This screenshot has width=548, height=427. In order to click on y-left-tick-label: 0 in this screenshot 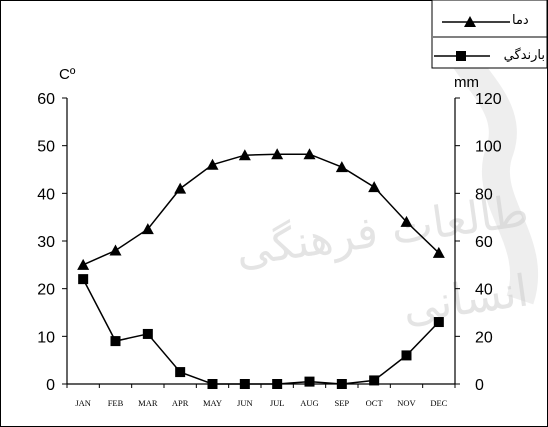, I will do `click(50, 385)`.